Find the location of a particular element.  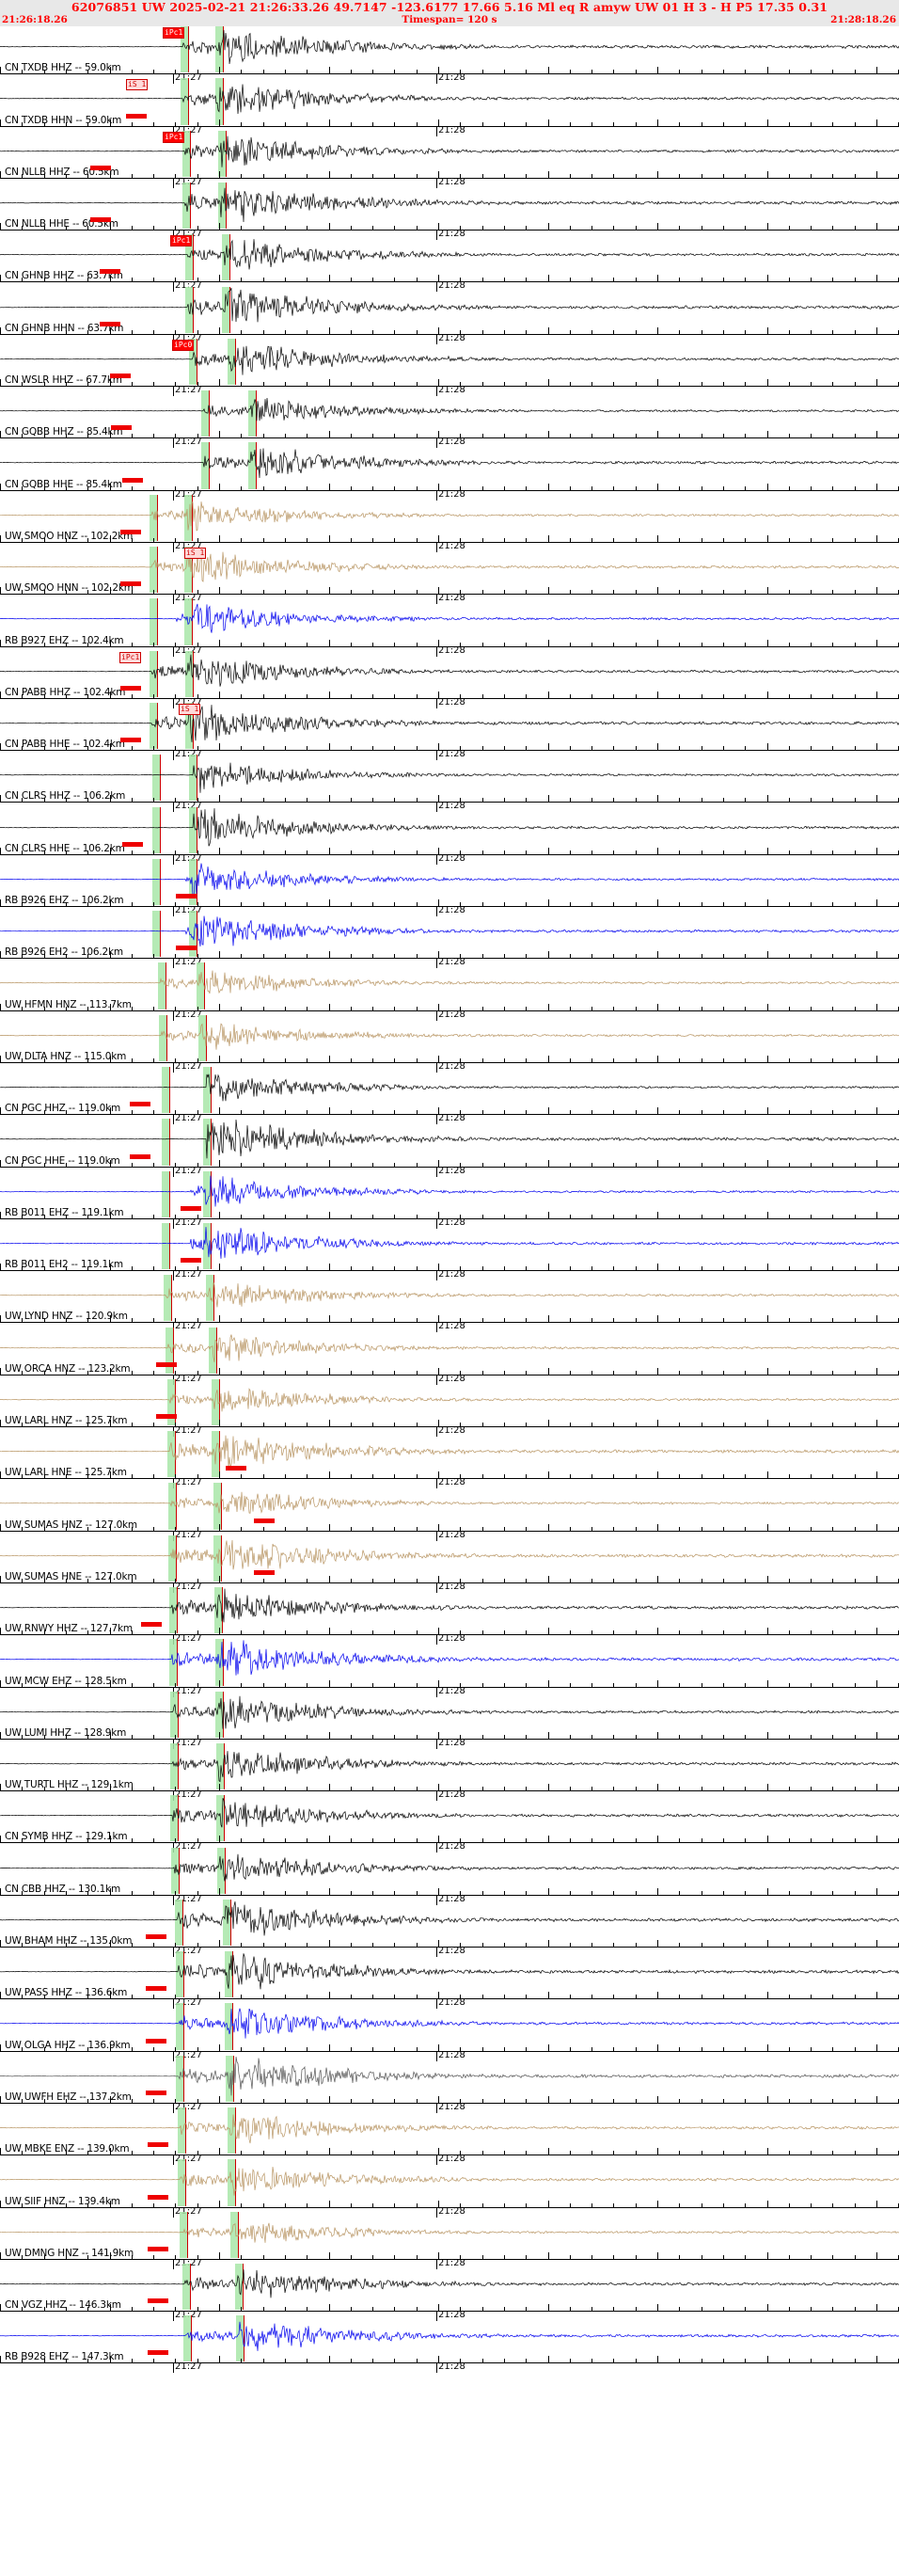

p-arrival-line is located at coordinates (188, 102).